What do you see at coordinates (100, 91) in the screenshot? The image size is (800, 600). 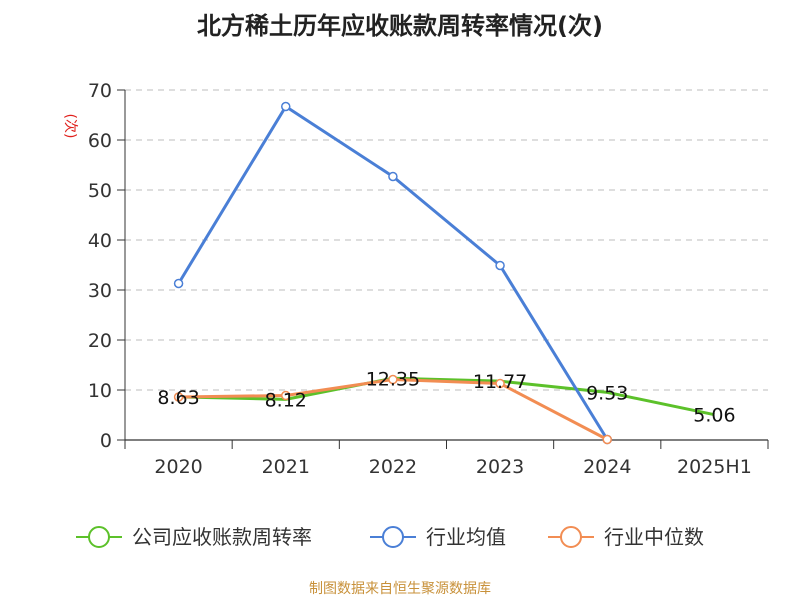 I see `y-tick-label: 70` at bounding box center [100, 91].